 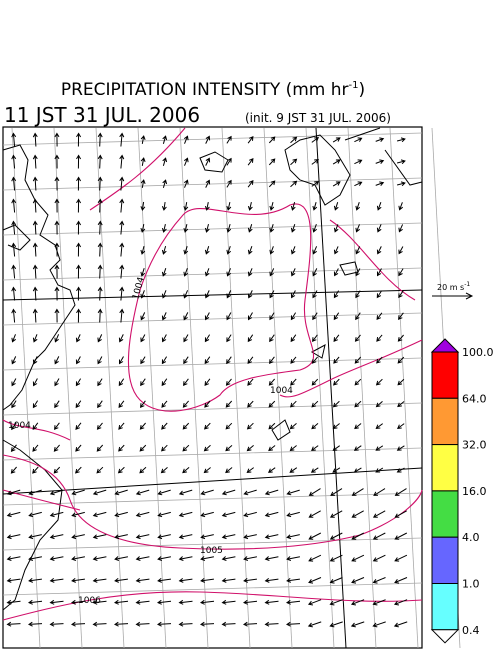 What do you see at coordinates (474, 491) in the screenshot?
I see `colorbar-label: 16.0` at bounding box center [474, 491].